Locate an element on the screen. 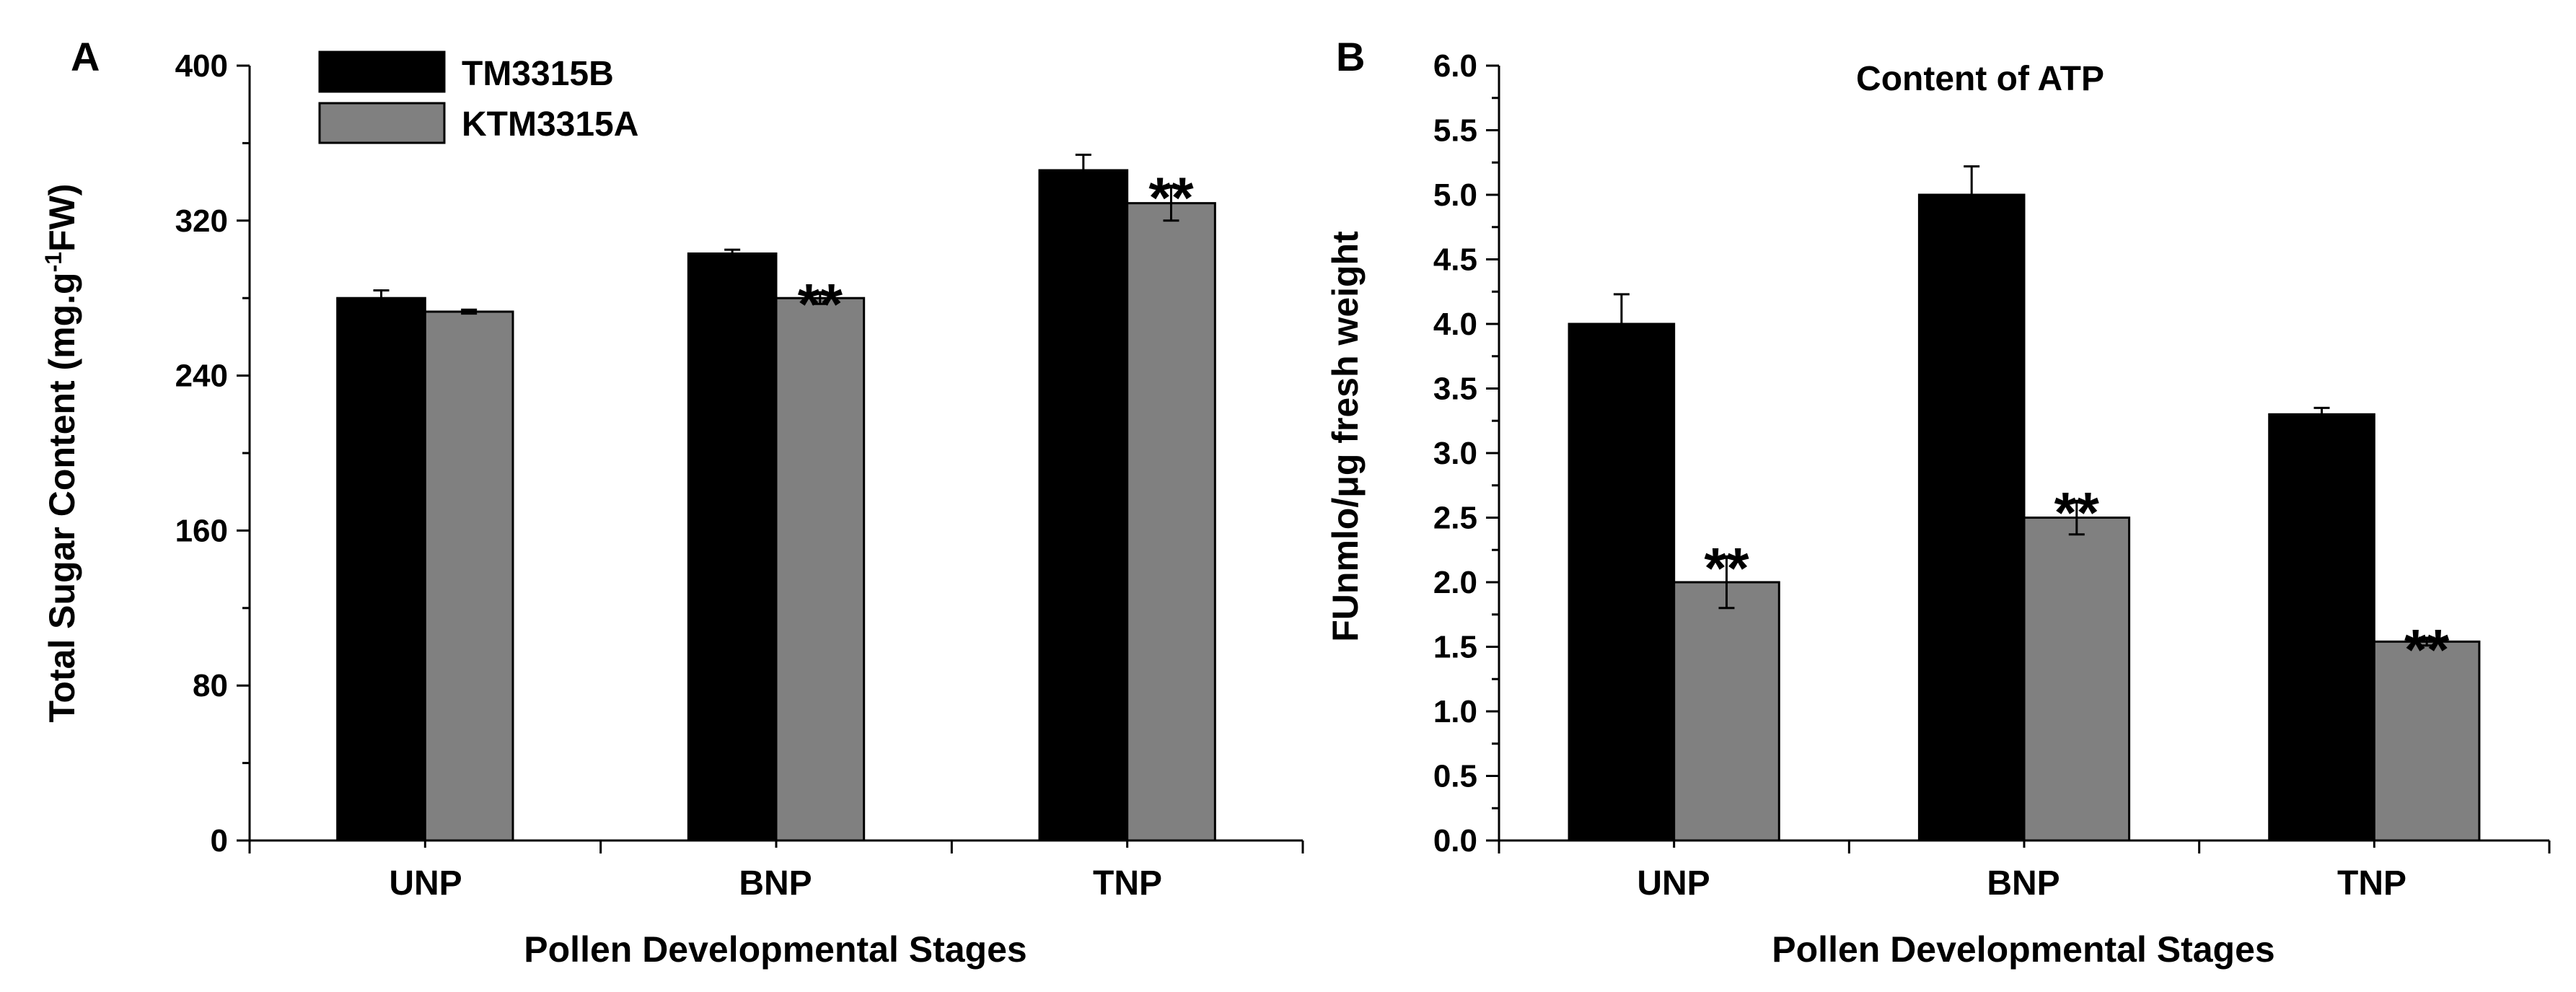 Image resolution: width=2576 pixels, height=992 pixels. panel-a-y-label-superscript: -1 is located at coordinates (53, 262).